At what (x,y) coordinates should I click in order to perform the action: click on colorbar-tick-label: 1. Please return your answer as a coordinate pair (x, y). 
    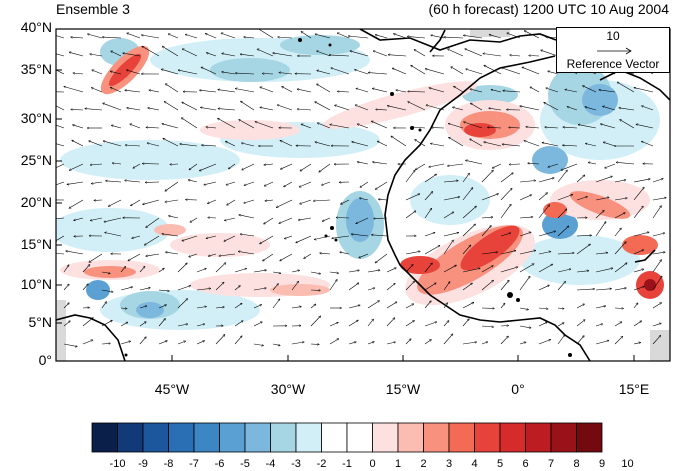
    Looking at the image, I should click on (398, 464).